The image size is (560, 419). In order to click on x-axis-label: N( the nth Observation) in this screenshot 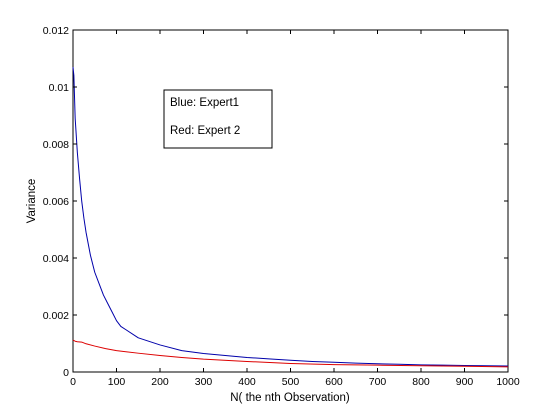, I will do `click(290, 398)`.